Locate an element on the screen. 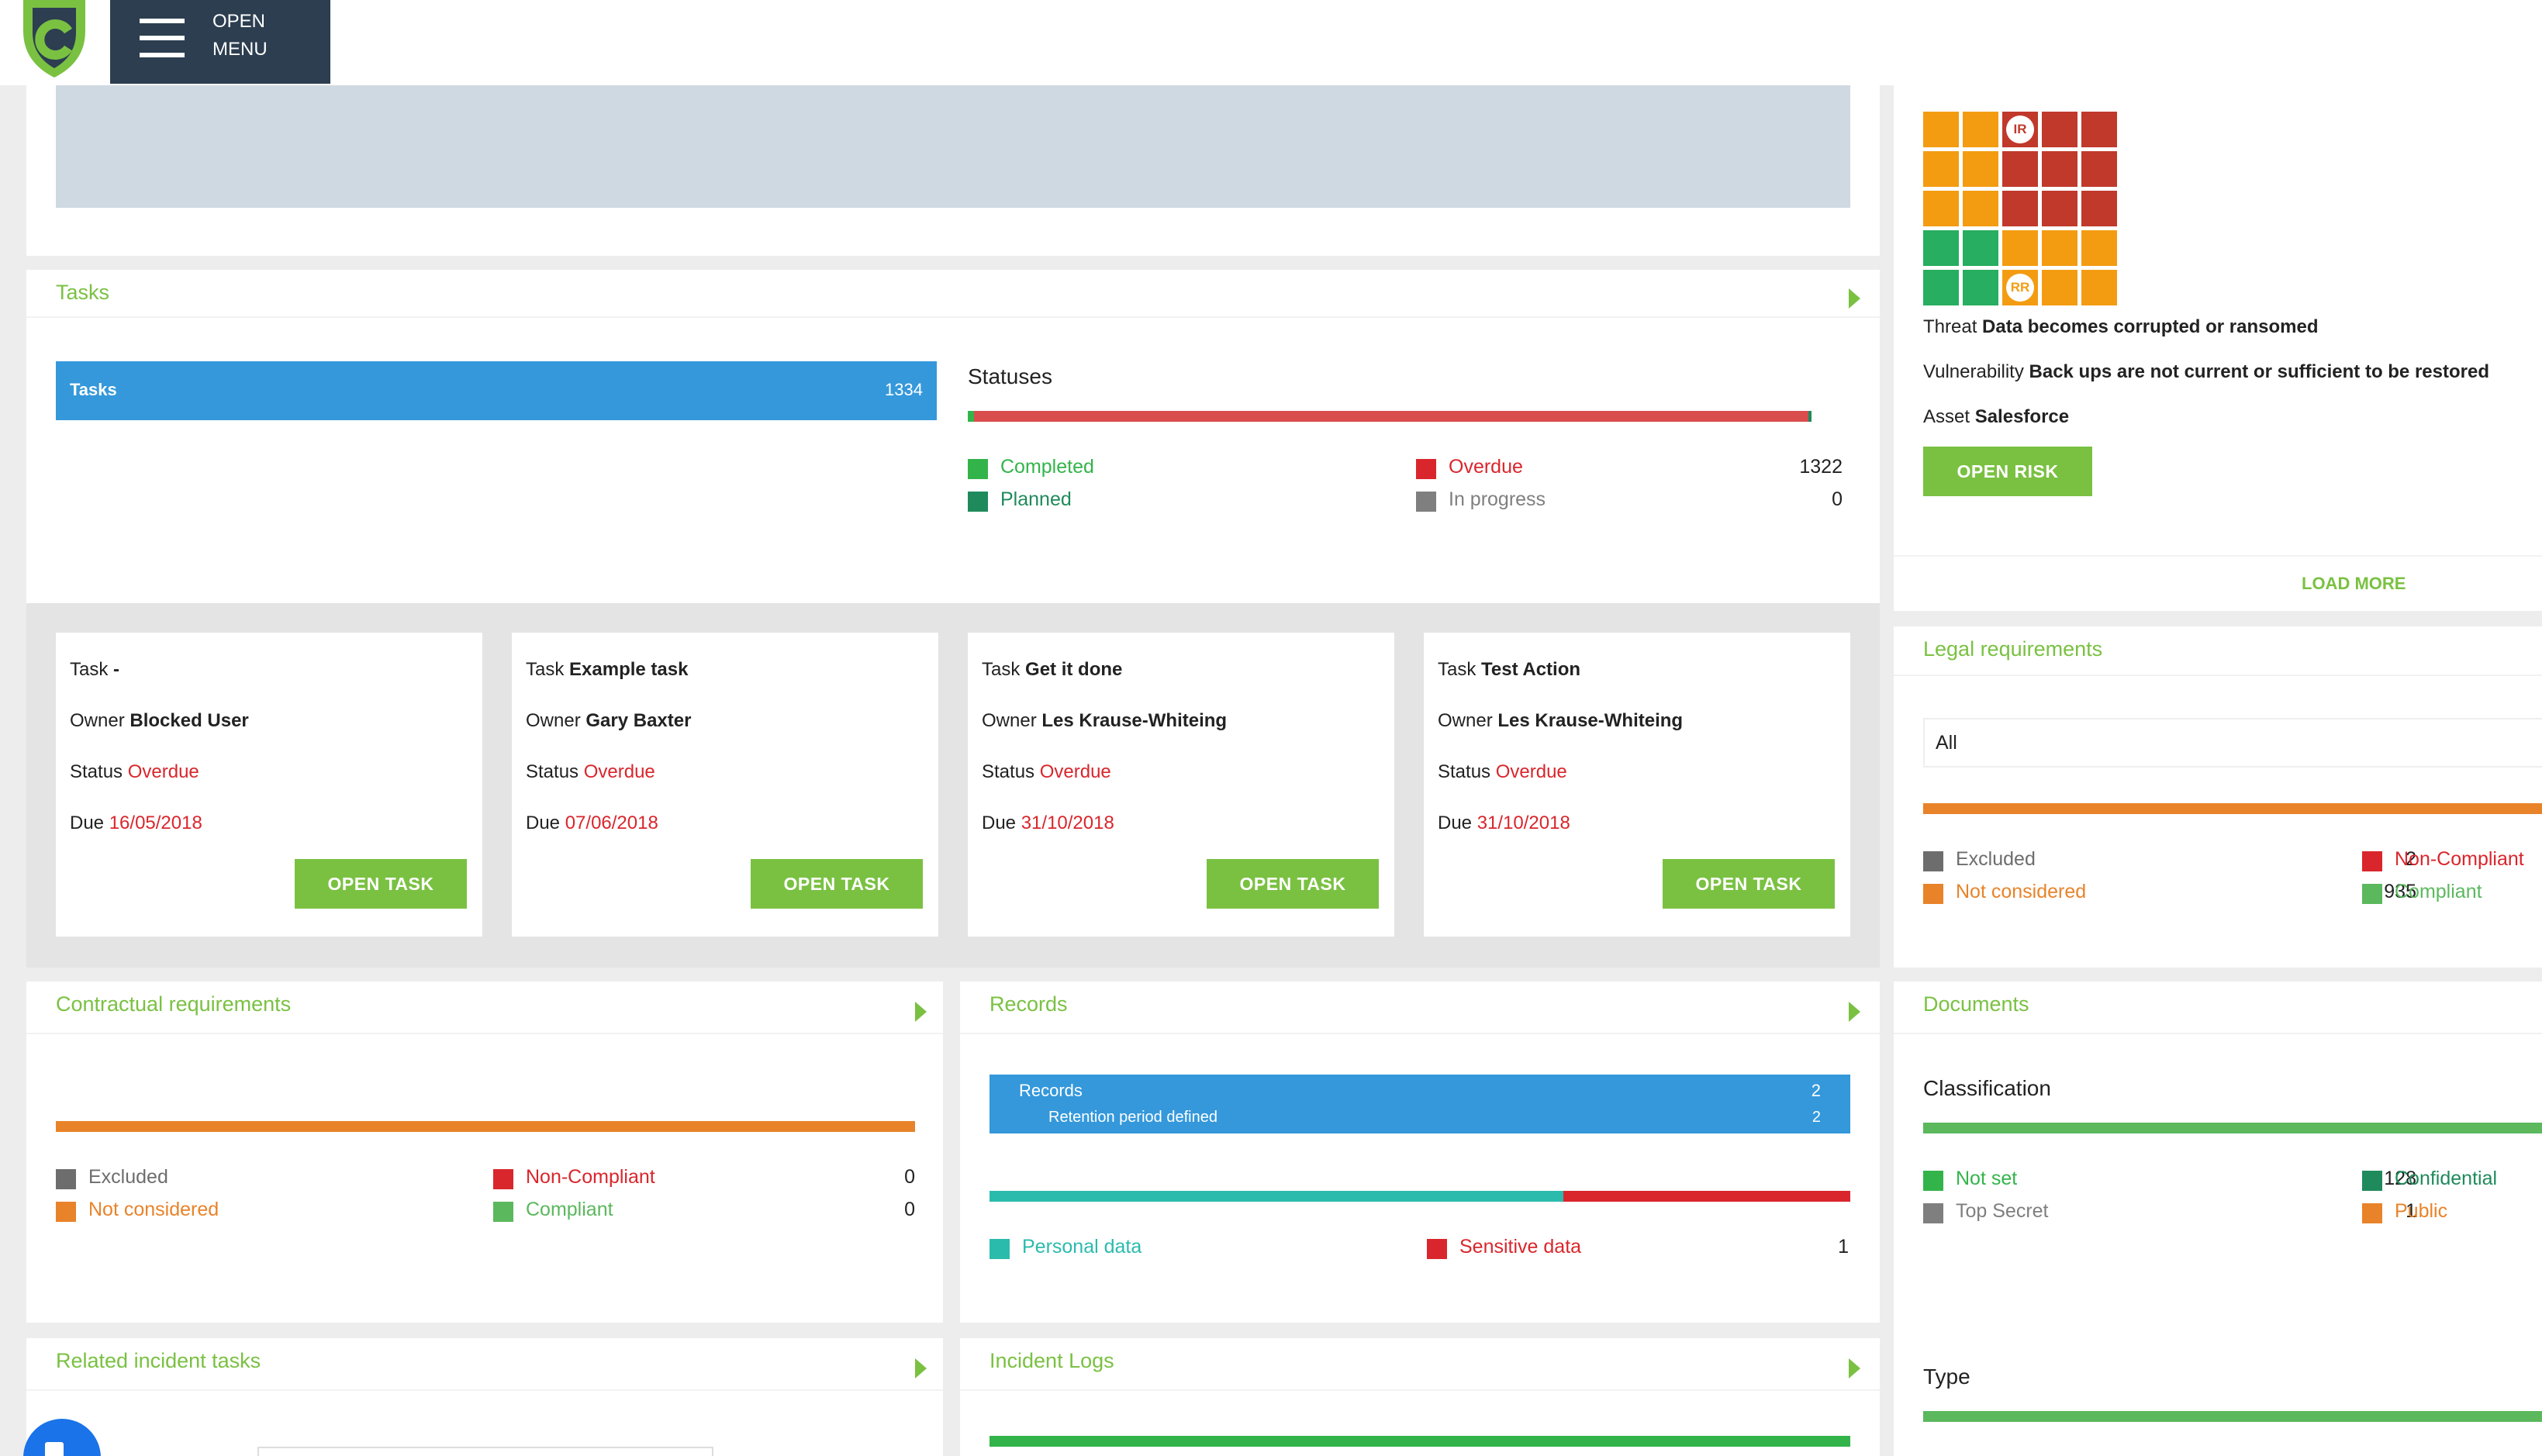 The image size is (2542, 1456). legend-swatch-top-secret is located at coordinates (1933, 1213).